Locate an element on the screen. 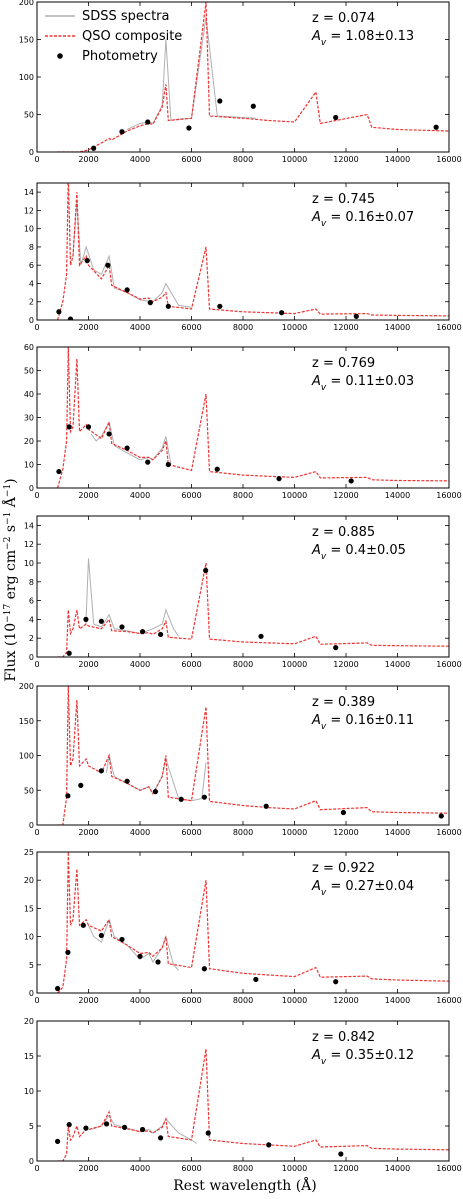 Image resolution: width=463 pixels, height=1199 pixels. av-value: = 0.11±0.03 is located at coordinates (370, 381).